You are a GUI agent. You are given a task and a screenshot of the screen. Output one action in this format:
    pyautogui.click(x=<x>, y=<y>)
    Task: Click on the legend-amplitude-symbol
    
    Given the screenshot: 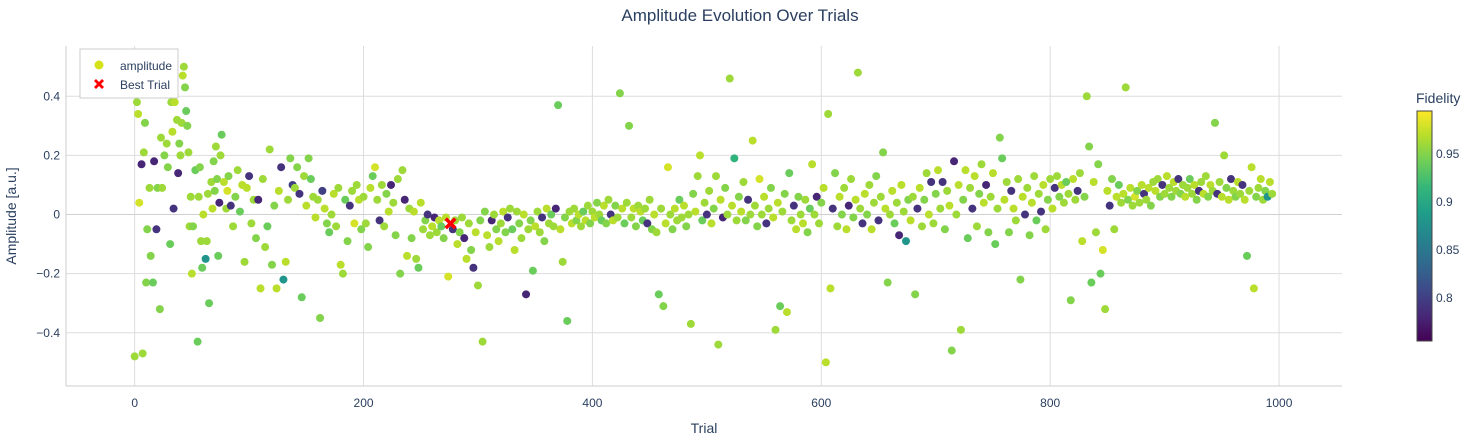 What is the action you would take?
    pyautogui.click(x=99, y=65)
    